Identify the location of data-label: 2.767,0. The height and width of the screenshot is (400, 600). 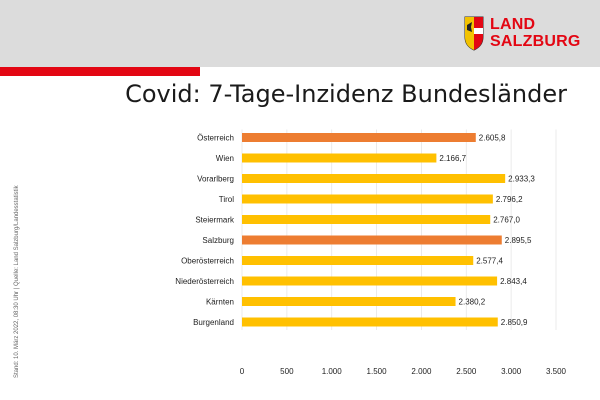
(506, 220).